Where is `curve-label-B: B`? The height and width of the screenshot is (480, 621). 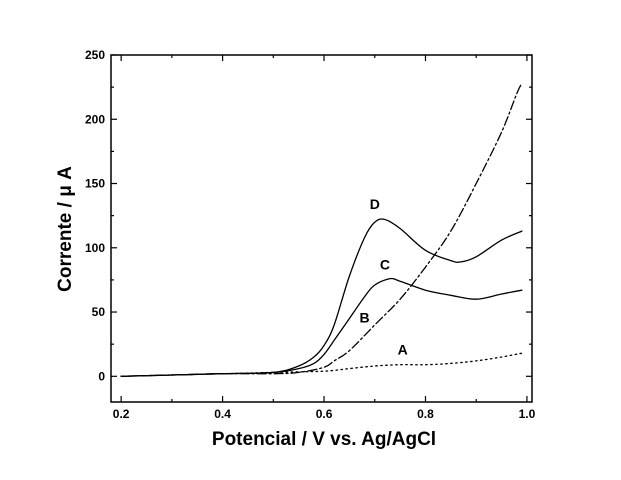
curve-label-B: B is located at coordinates (365, 317).